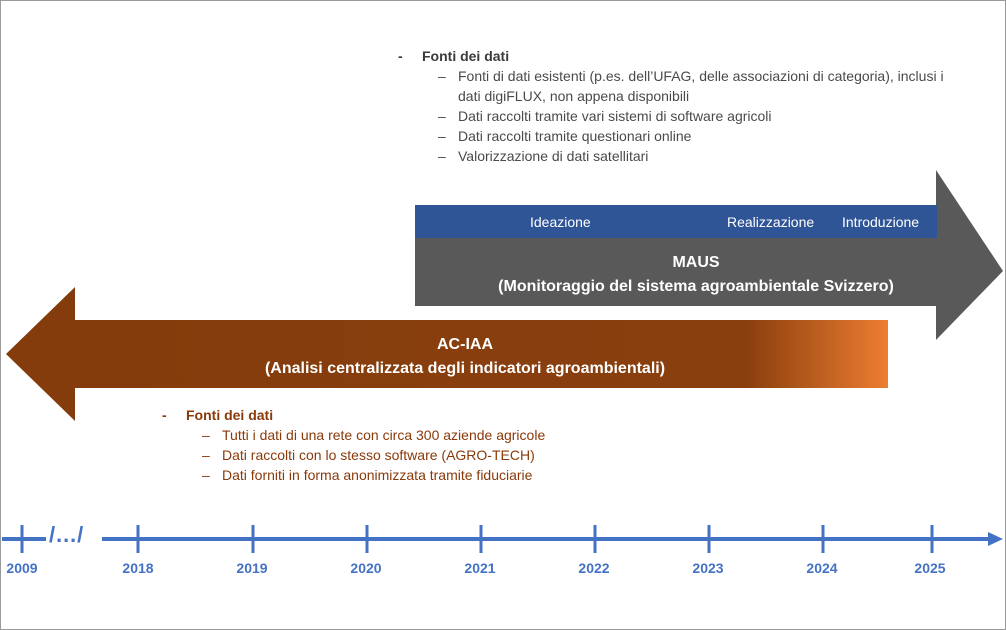 This screenshot has width=1006, height=630. Describe the element at coordinates (881, 222) in the screenshot. I see `phase-introduzione: Introduzione` at that location.